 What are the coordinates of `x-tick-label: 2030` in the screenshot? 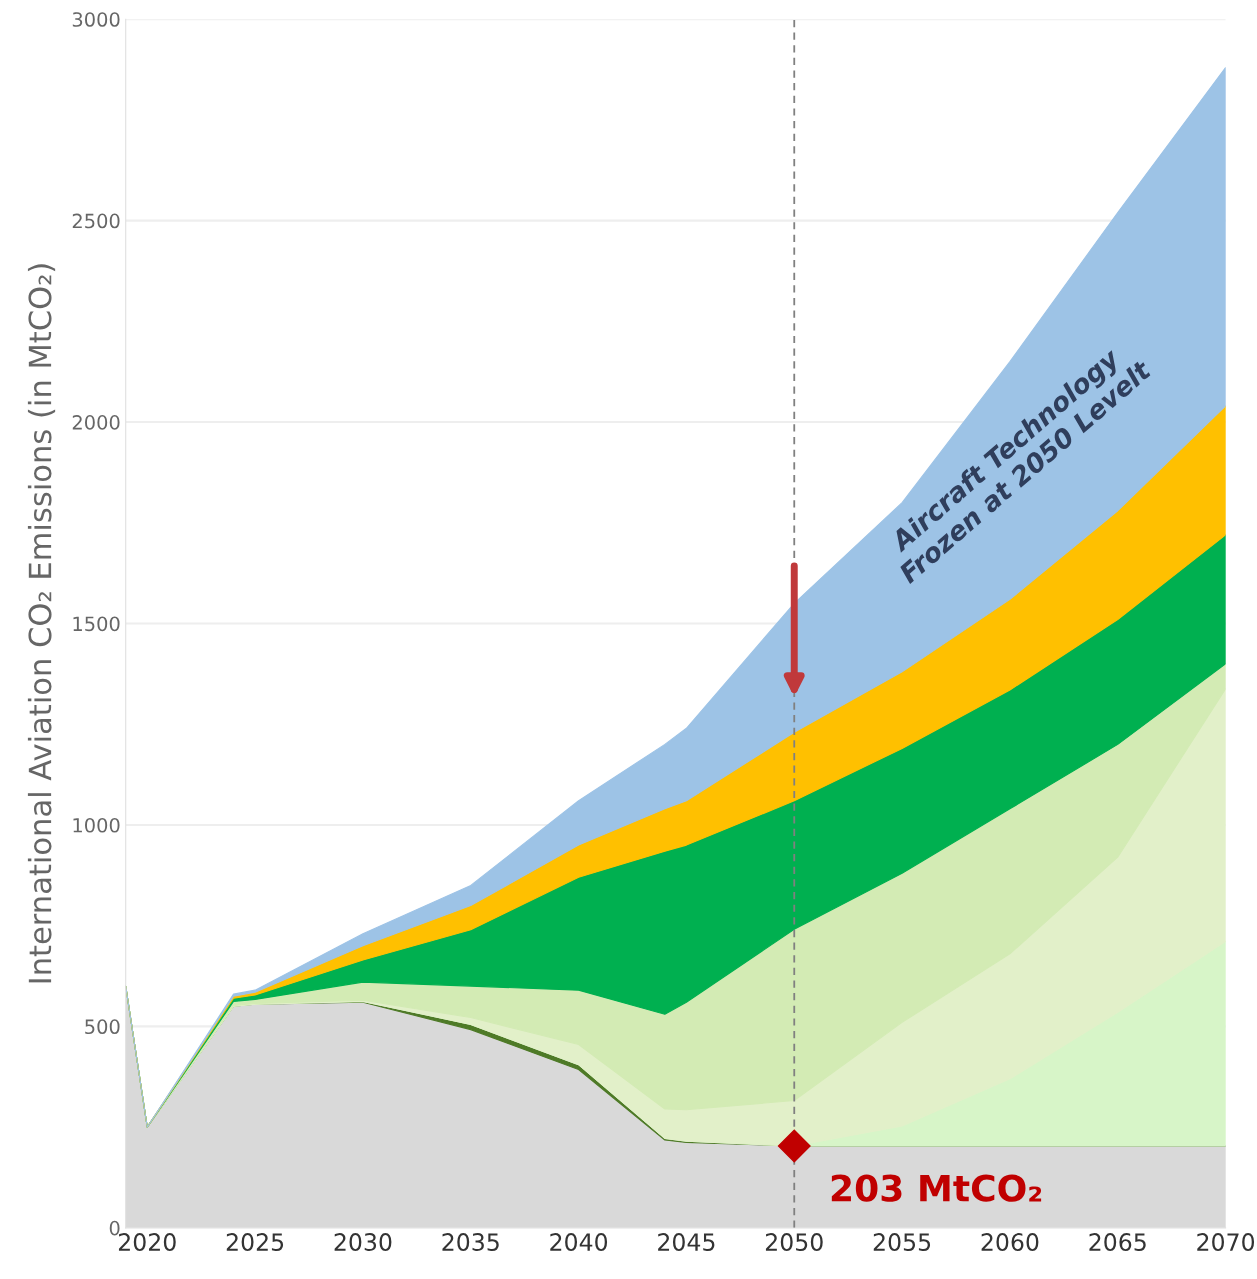 It's located at (363, 1242).